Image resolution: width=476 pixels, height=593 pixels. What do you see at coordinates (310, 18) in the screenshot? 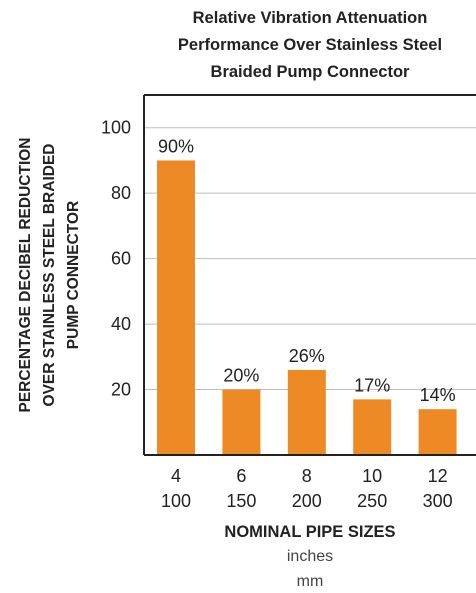
I see `chart-title-line-1: Relative Vibration Attenuation` at bounding box center [310, 18].